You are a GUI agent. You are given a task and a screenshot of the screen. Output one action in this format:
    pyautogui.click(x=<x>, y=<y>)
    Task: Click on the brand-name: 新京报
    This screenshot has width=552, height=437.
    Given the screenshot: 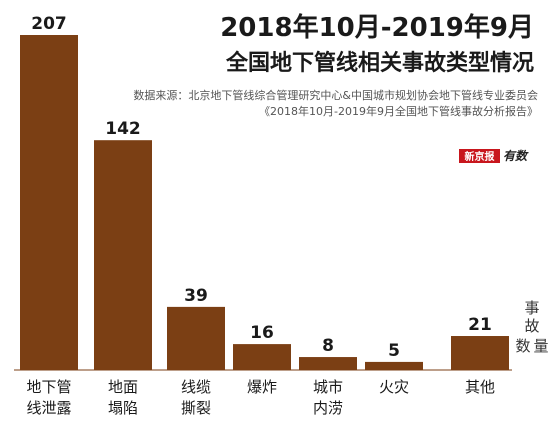 What is the action you would take?
    pyautogui.click(x=480, y=156)
    